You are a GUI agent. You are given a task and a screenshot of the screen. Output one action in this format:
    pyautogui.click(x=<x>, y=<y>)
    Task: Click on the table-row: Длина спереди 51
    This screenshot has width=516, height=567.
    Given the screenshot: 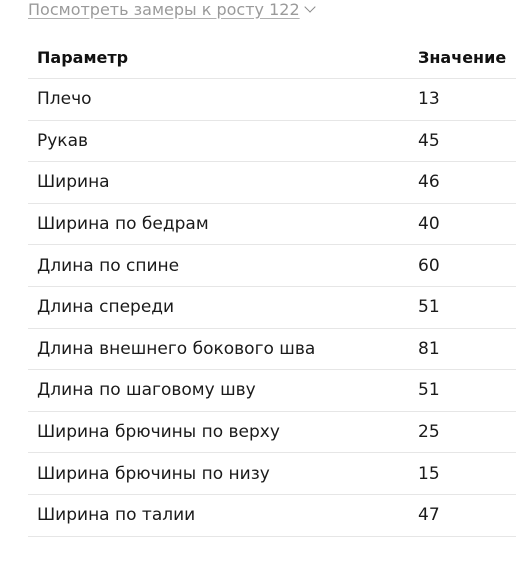 What is the action you would take?
    pyautogui.click(x=272, y=308)
    